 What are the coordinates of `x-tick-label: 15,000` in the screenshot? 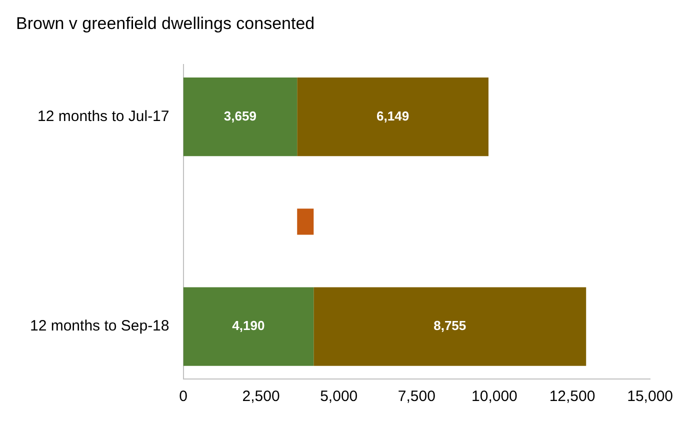 It's located at (650, 397).